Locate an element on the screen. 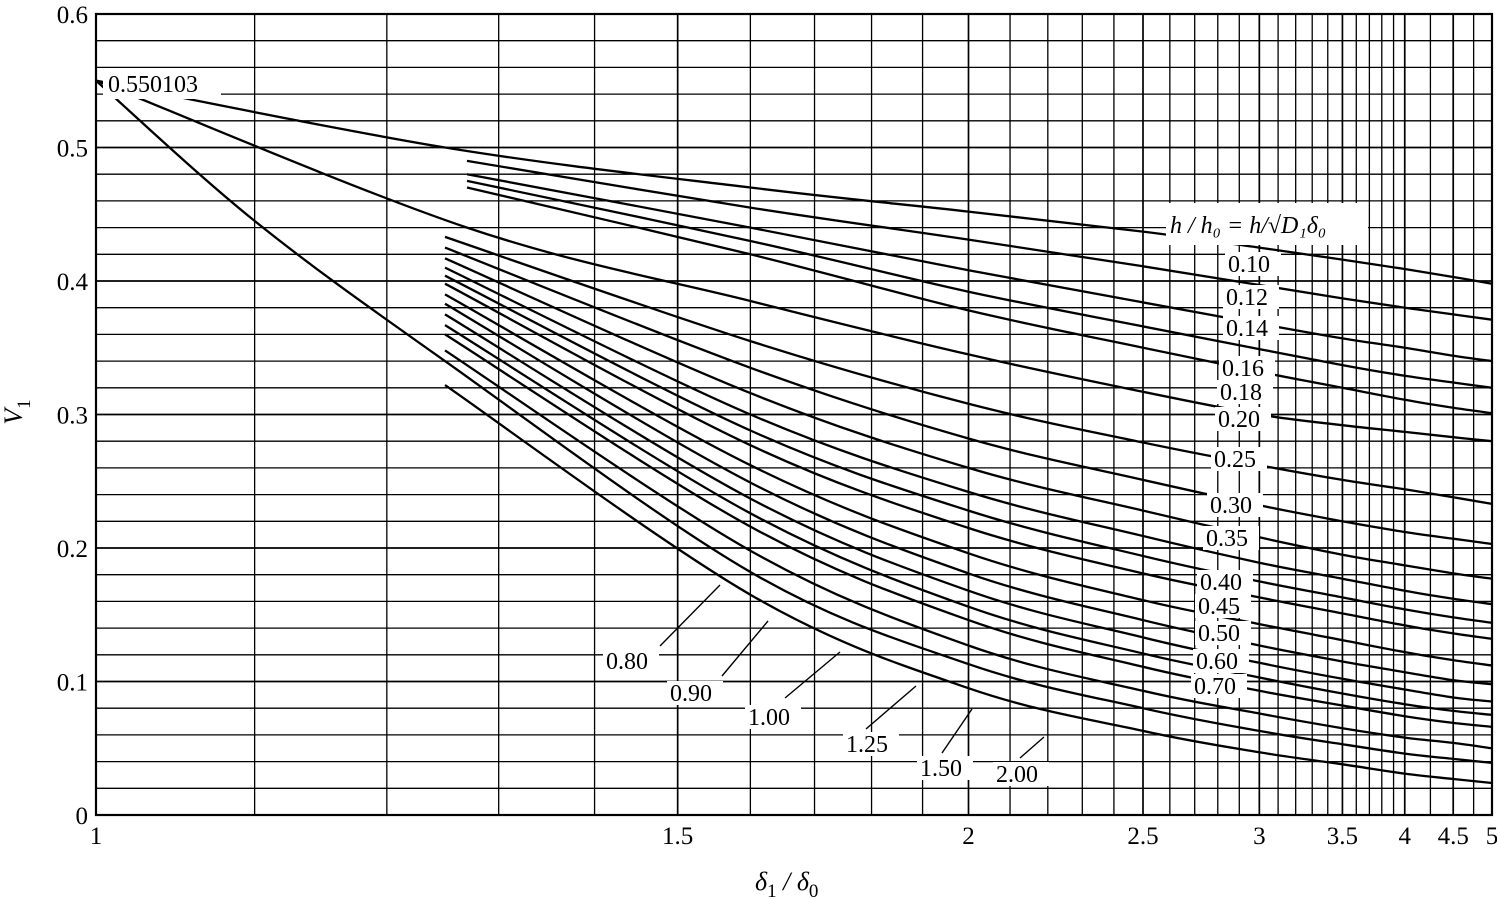 The height and width of the screenshot is (899, 1497). label-leader-1.00 is located at coordinates (812, 675).